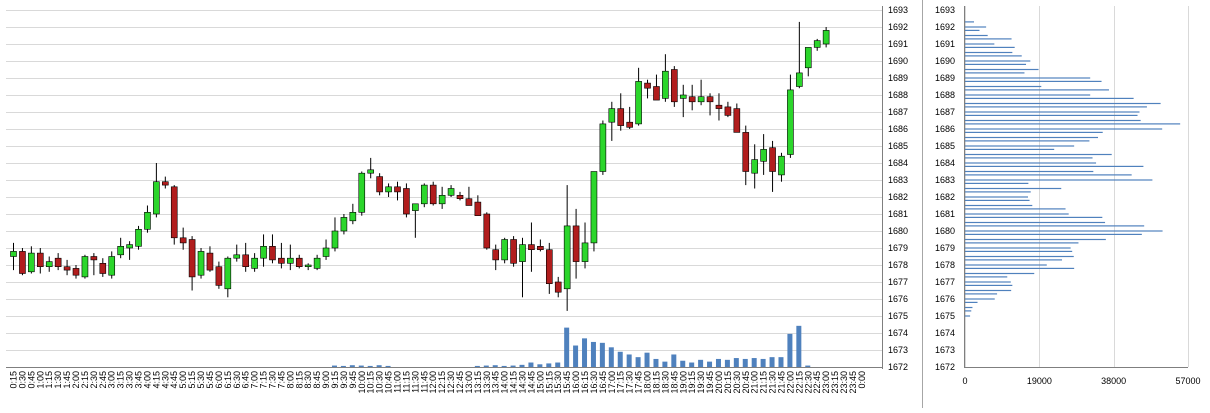 Image resolution: width=1210 pixels, height=413 pixels. I want to click on main-y-tick-label: 1680, so click(898, 231).